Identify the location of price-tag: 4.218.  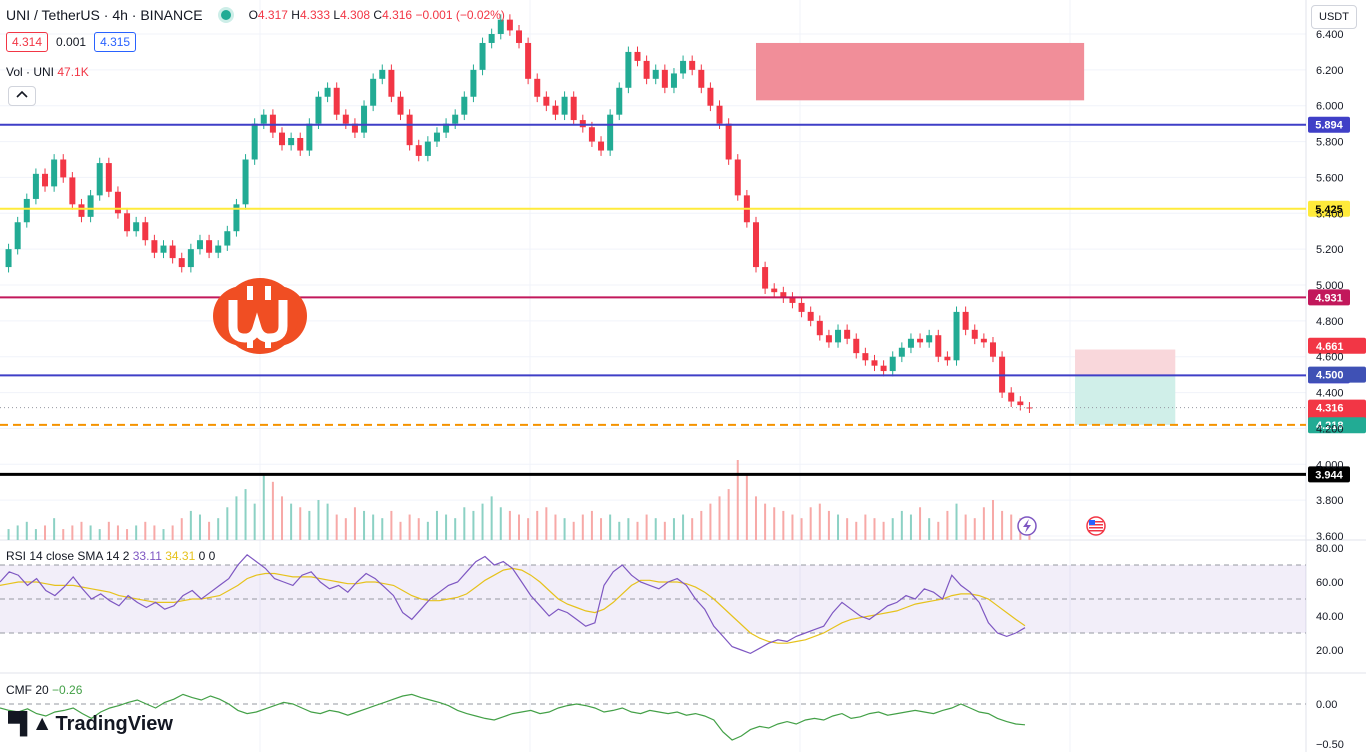
(1330, 426).